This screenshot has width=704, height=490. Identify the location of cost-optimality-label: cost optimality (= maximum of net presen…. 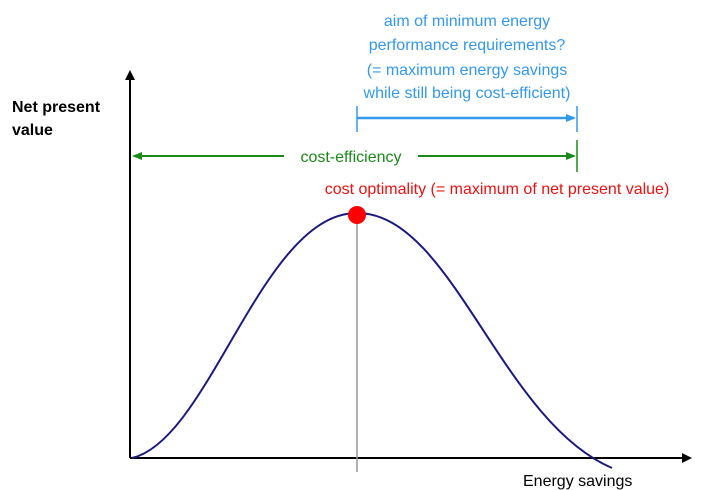
(497, 189).